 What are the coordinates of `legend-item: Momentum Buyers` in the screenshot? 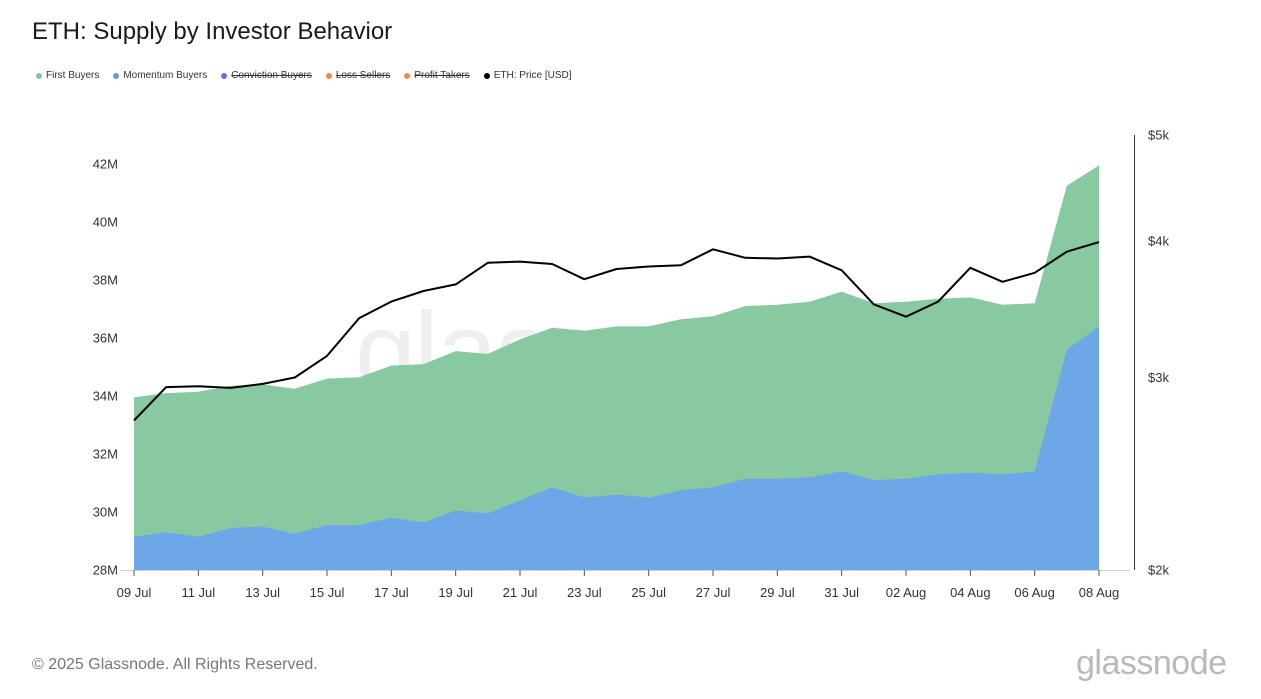 It's located at (160, 75).